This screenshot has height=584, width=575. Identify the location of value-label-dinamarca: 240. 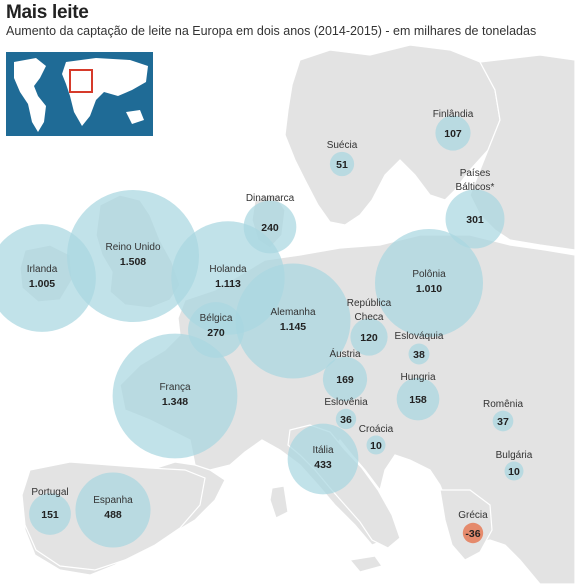
(270, 228).